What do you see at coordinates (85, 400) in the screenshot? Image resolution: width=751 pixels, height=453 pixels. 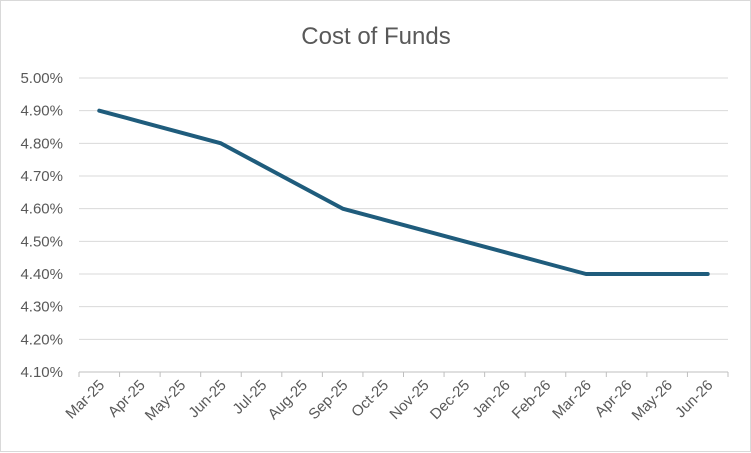 I see `x-tick-label: Mar-25` at bounding box center [85, 400].